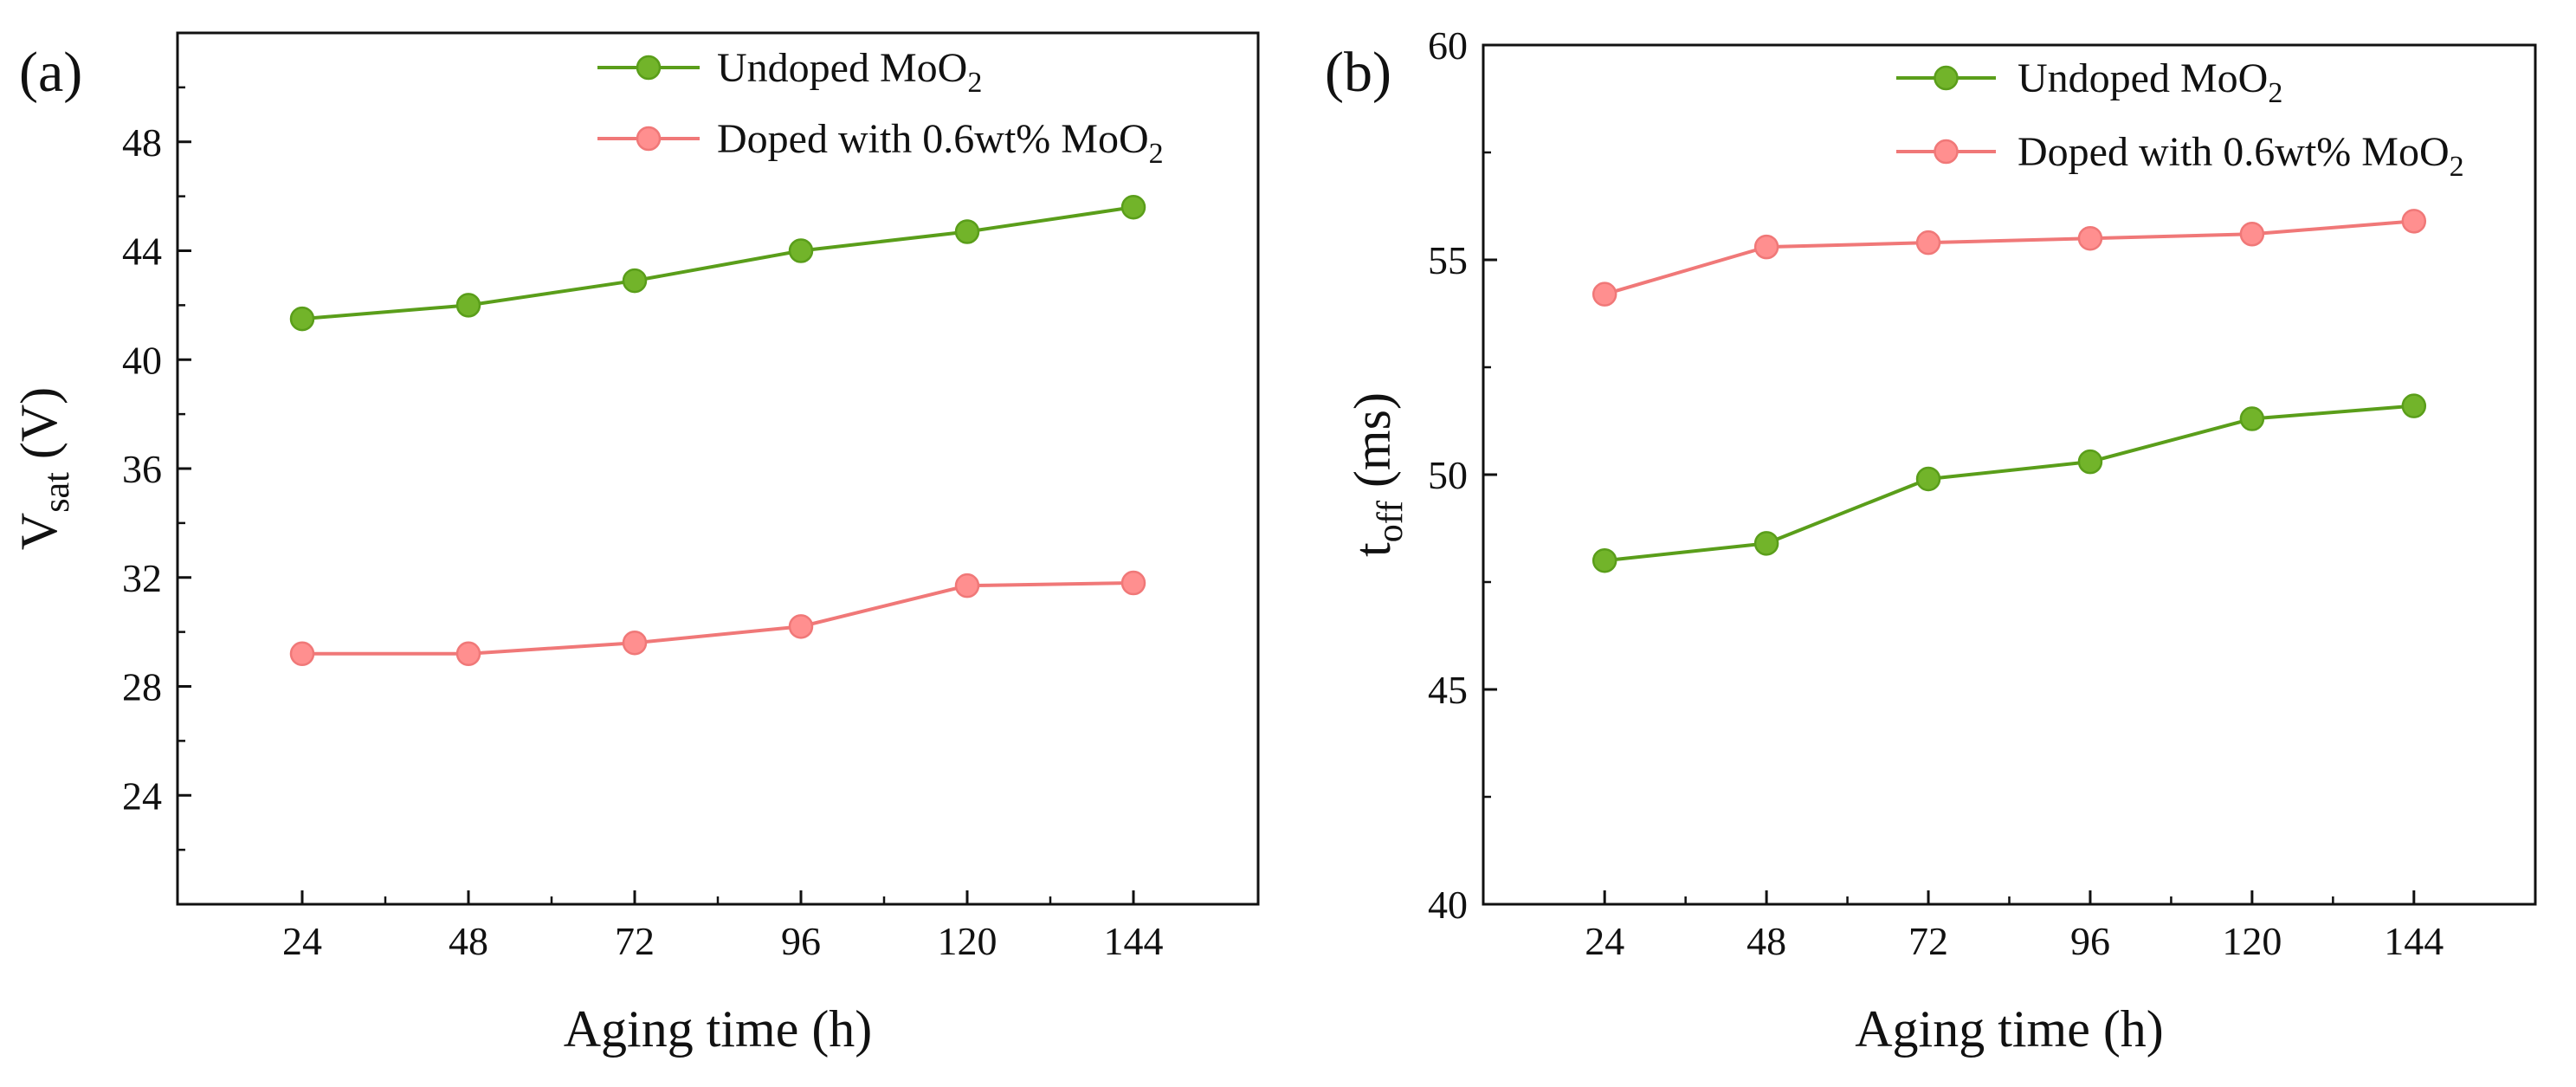 The width and height of the screenshot is (2576, 1087). What do you see at coordinates (1377, 475) in the screenshot?
I see `y-axis-title: toff (ms)` at bounding box center [1377, 475].